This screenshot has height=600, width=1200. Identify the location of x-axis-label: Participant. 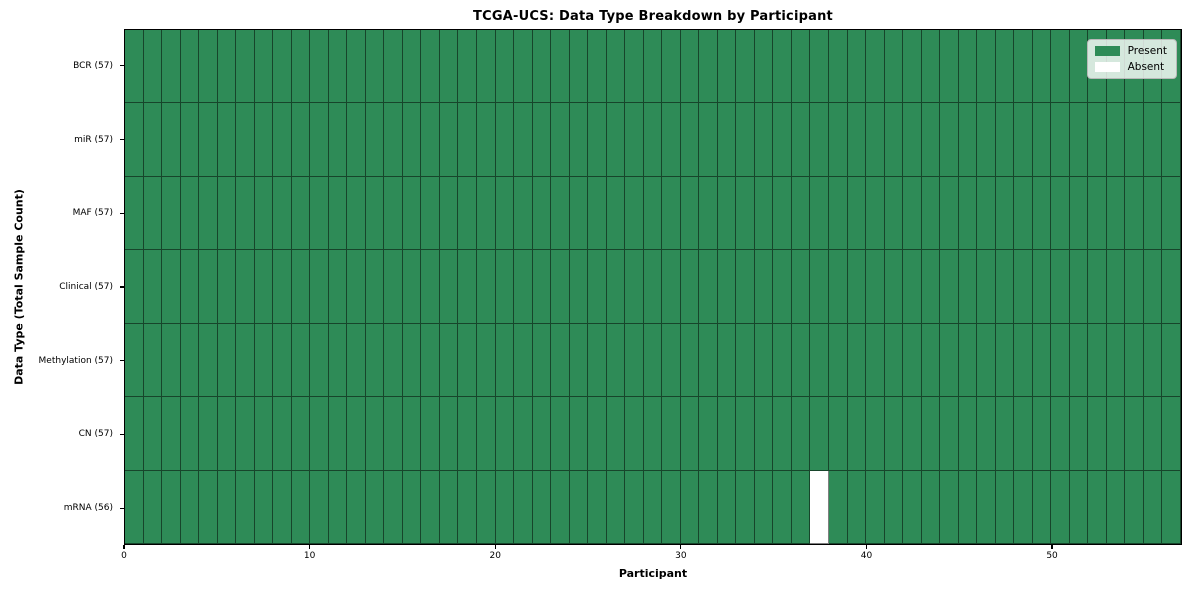
(653, 573).